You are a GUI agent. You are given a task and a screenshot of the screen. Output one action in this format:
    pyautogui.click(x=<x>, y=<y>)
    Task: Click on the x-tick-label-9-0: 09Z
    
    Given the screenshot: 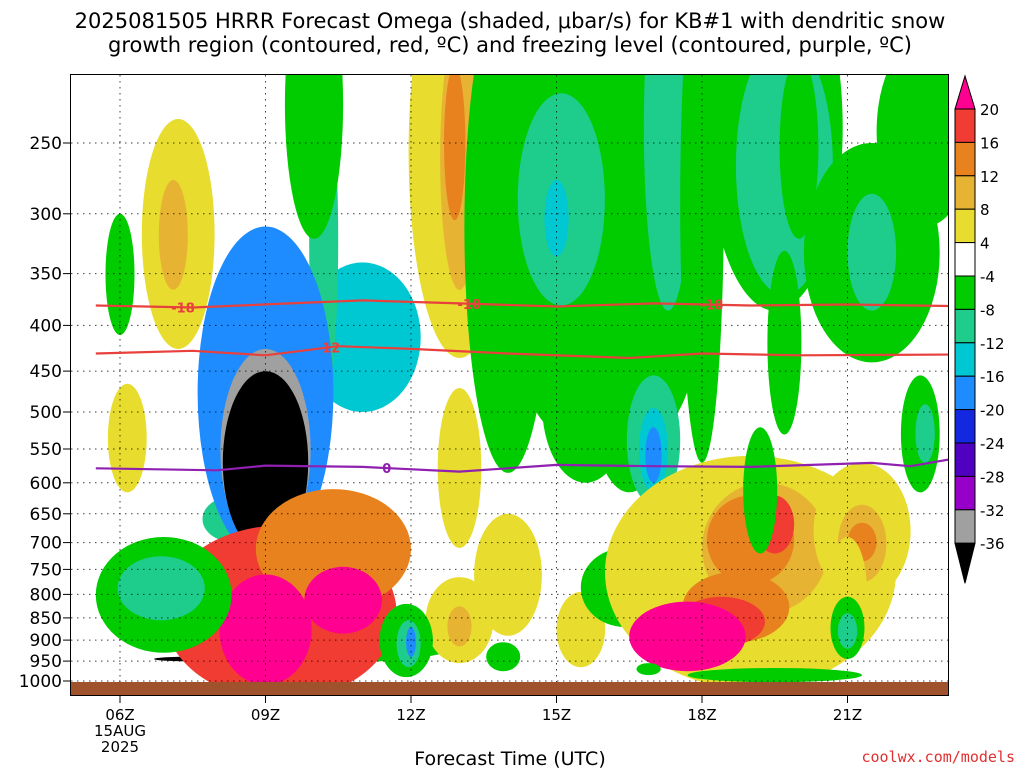 What is the action you would take?
    pyautogui.click(x=265, y=715)
    